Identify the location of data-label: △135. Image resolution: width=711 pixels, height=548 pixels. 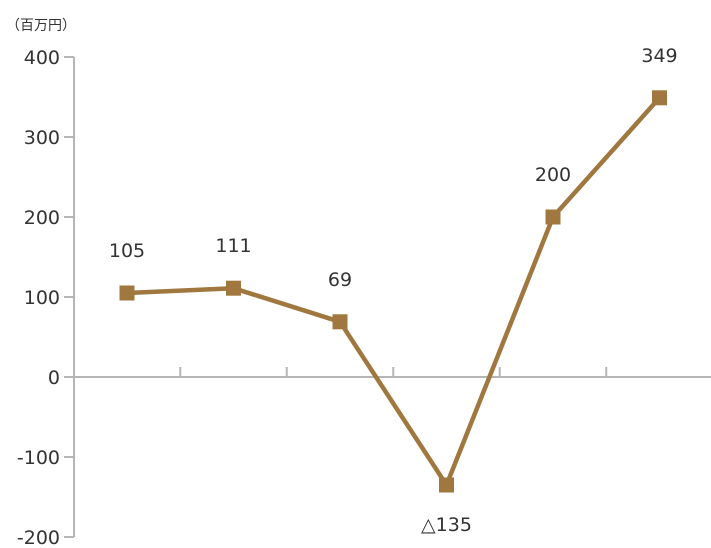
(446, 525).